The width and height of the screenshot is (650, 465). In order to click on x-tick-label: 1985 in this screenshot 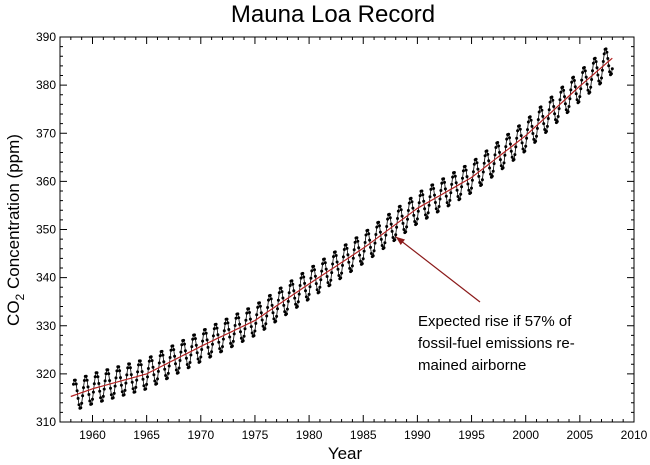, I will do `click(363, 435)`.